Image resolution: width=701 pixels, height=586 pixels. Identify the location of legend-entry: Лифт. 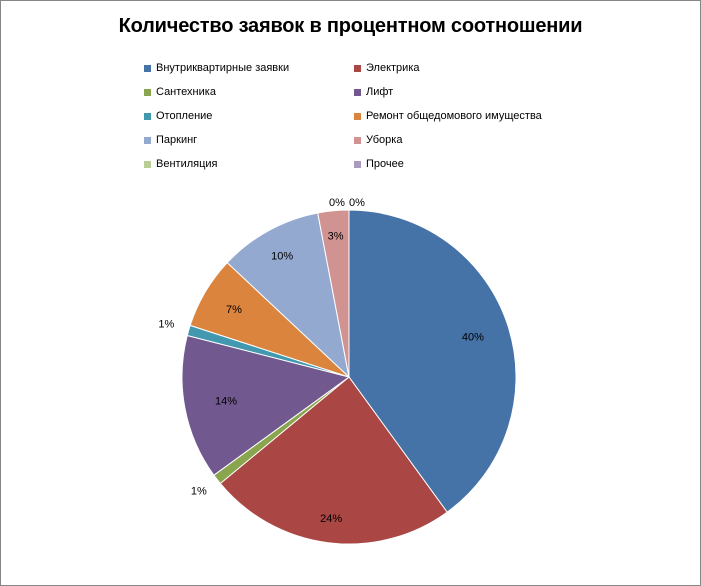
(469, 92).